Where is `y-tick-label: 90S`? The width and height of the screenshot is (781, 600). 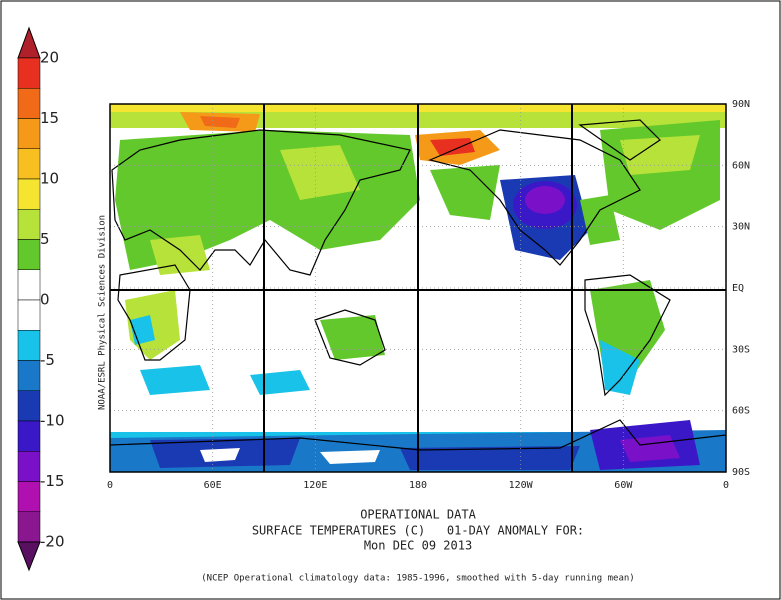 y-tick-label: 90S is located at coordinates (741, 472).